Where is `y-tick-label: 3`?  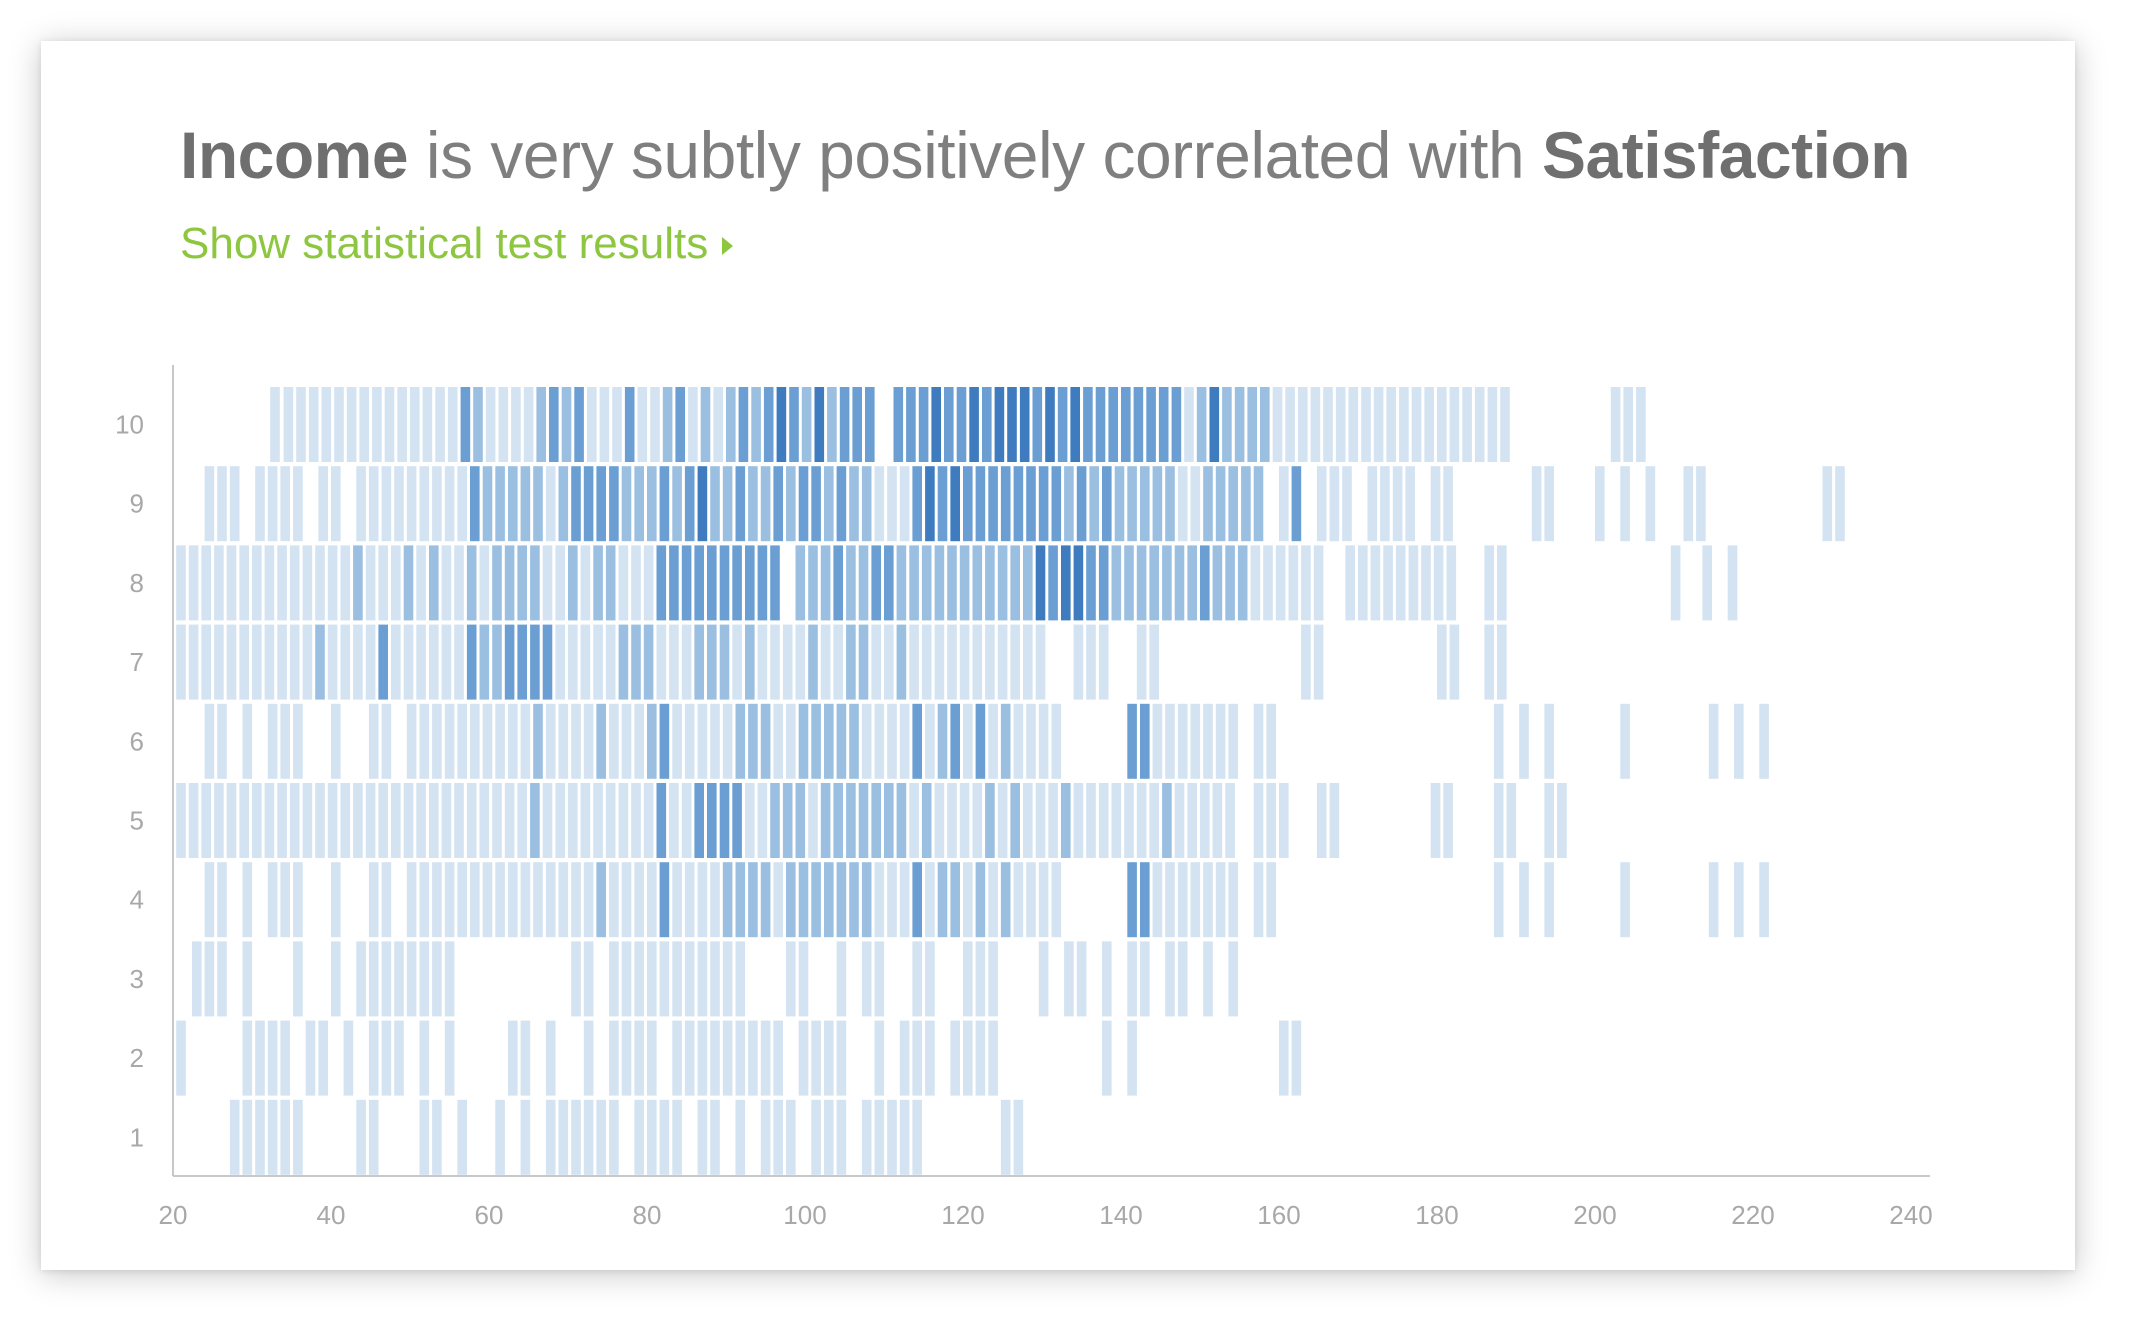
y-tick-label: 3 is located at coordinates (137, 979).